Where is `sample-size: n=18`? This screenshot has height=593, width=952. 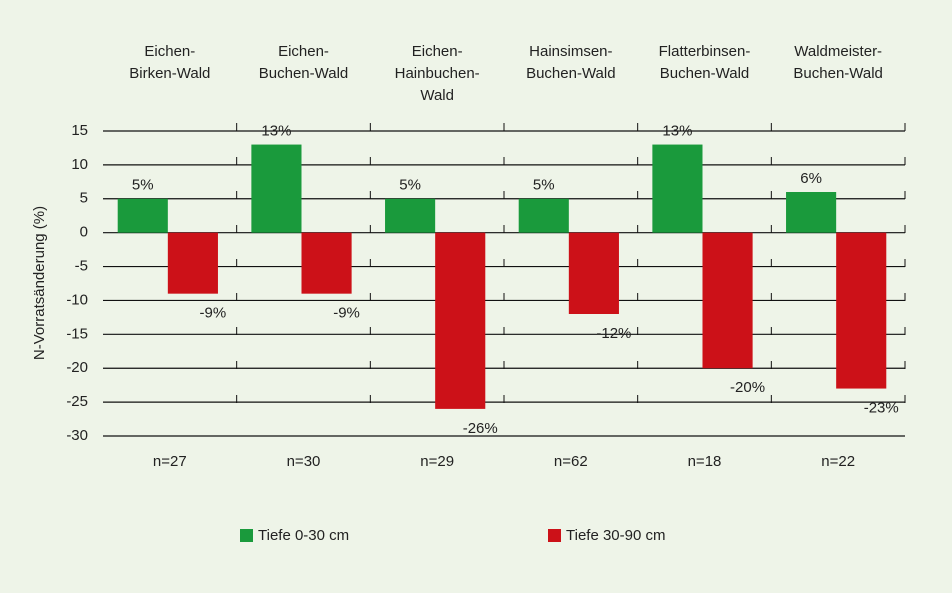 sample-size: n=18 is located at coordinates (705, 461).